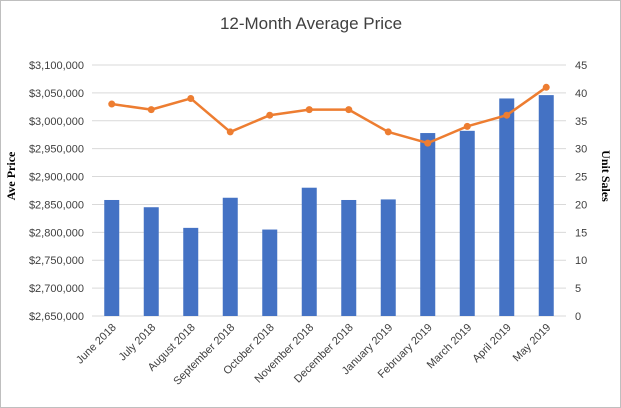 The width and height of the screenshot is (621, 408). Describe the element at coordinates (311, 23) in the screenshot. I see `chart-title: 12-Month Average Price` at that location.